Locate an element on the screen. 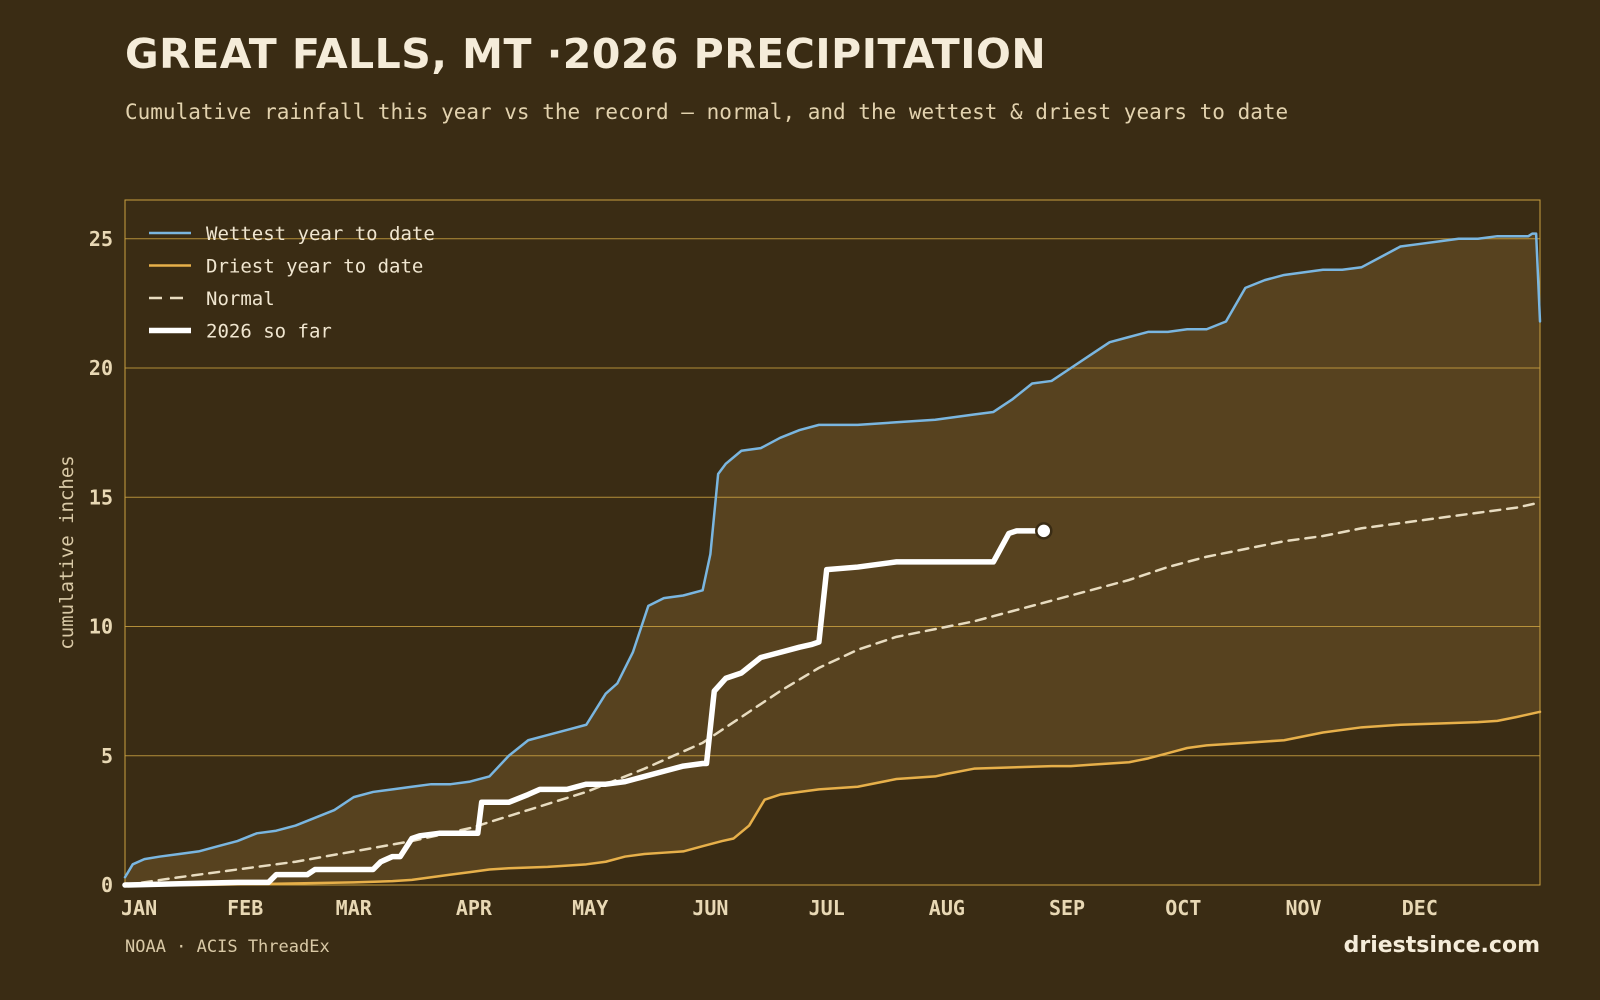  y-axis-label: cumulative inches is located at coordinates (67, 552).